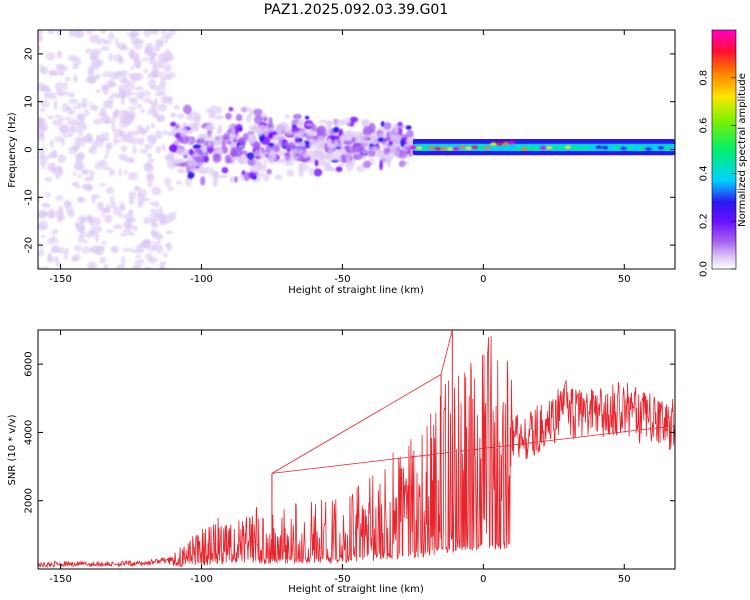 The height and width of the screenshot is (600, 750). I want to click on x-tick-label: -150, so click(60, 579).